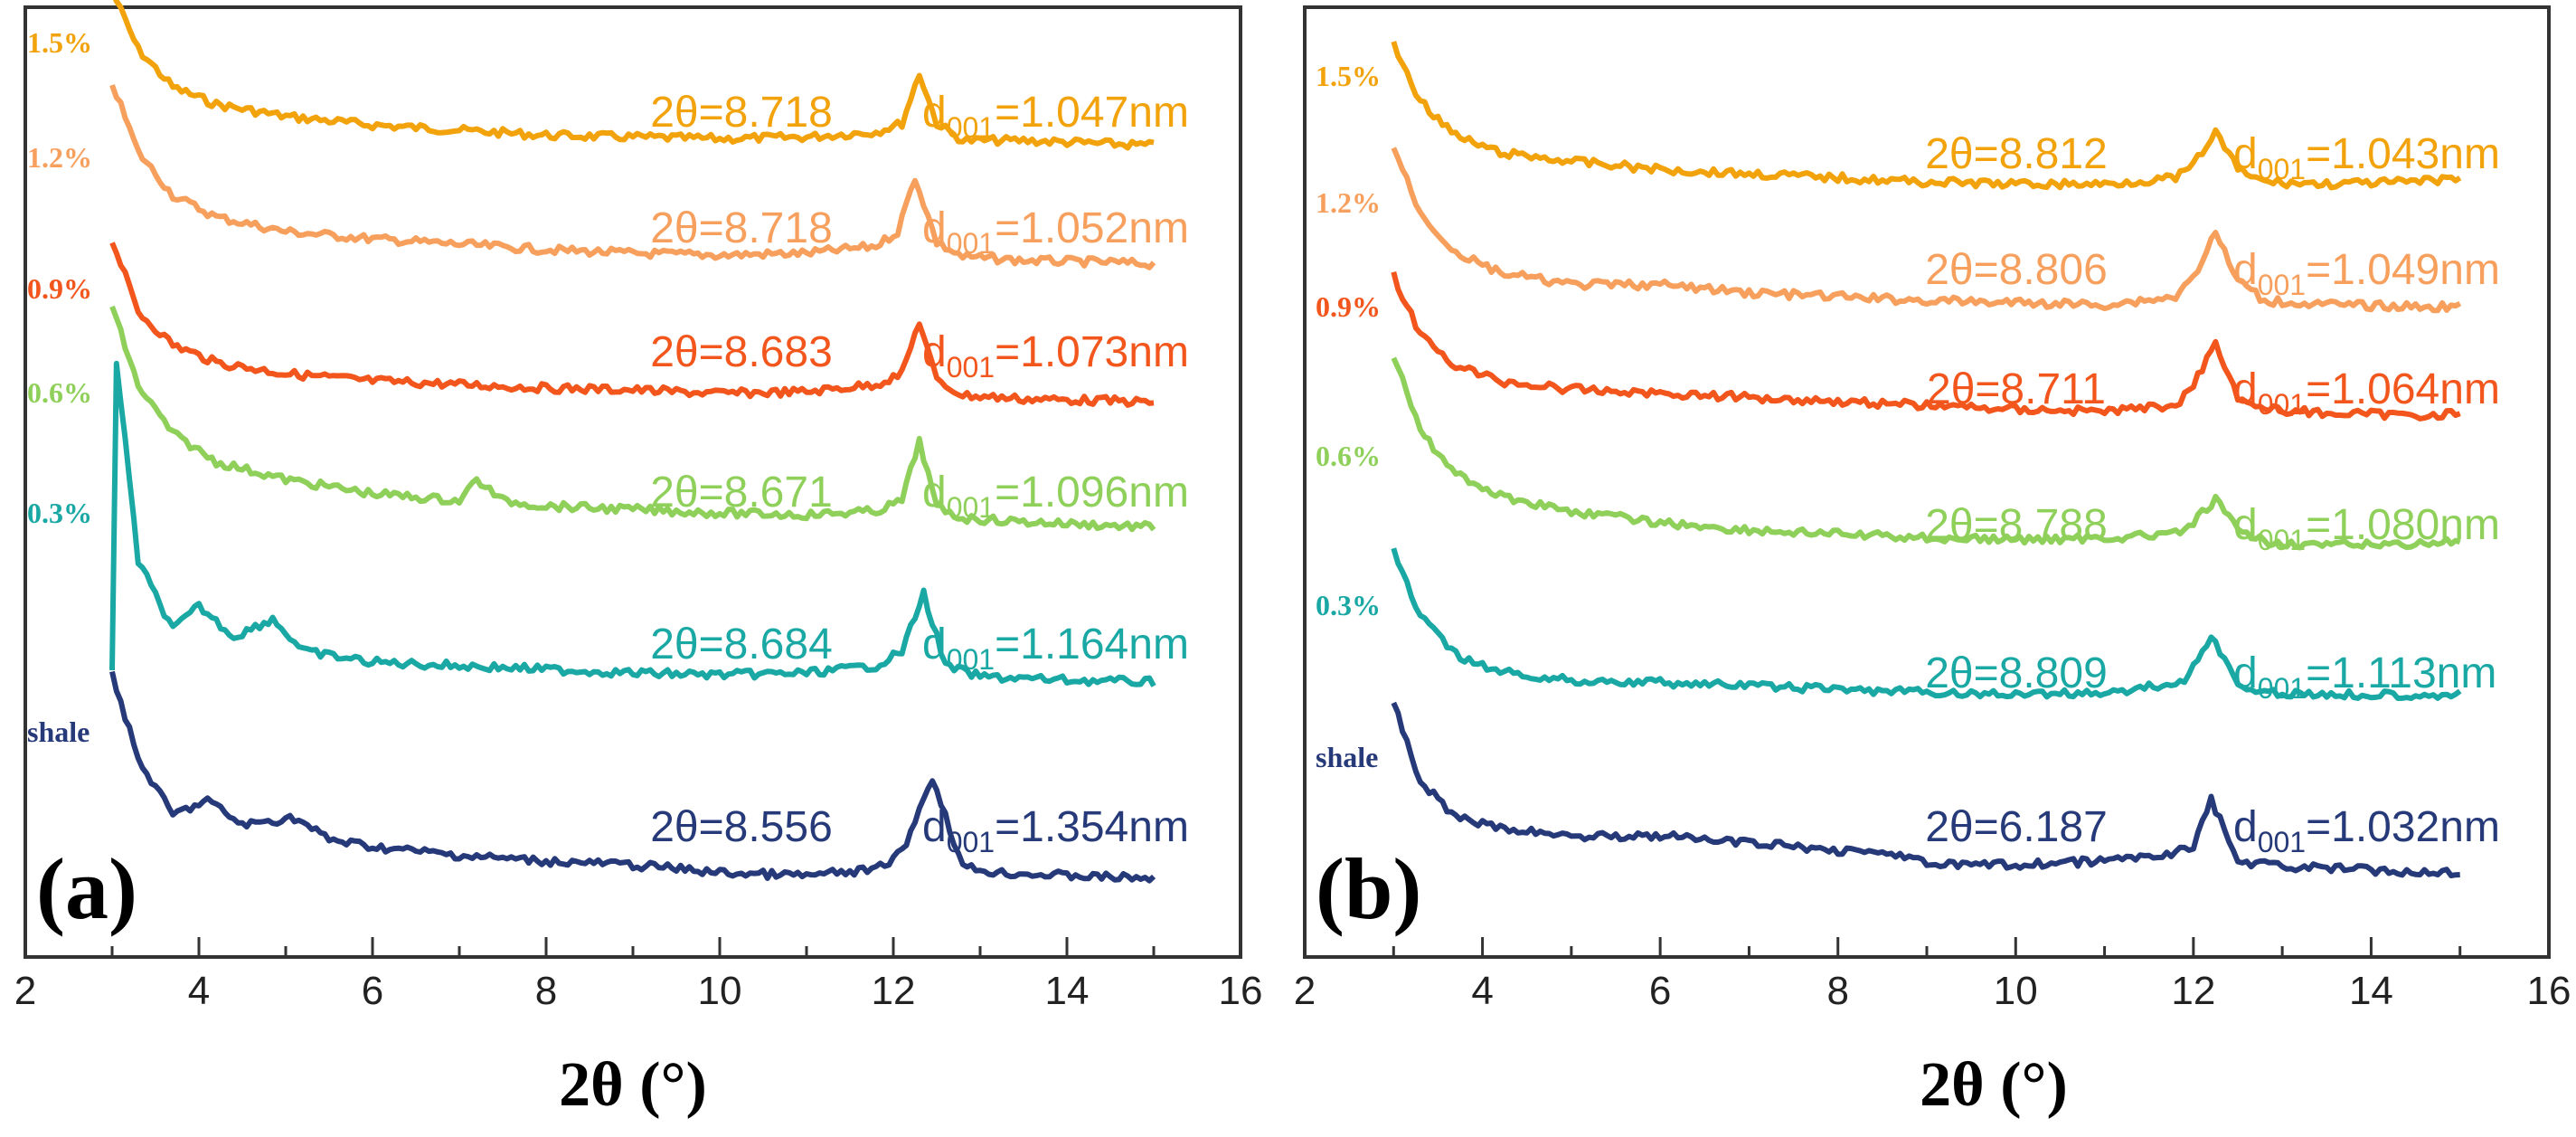  I want to click on panel-a-label: (a), so click(86, 888).